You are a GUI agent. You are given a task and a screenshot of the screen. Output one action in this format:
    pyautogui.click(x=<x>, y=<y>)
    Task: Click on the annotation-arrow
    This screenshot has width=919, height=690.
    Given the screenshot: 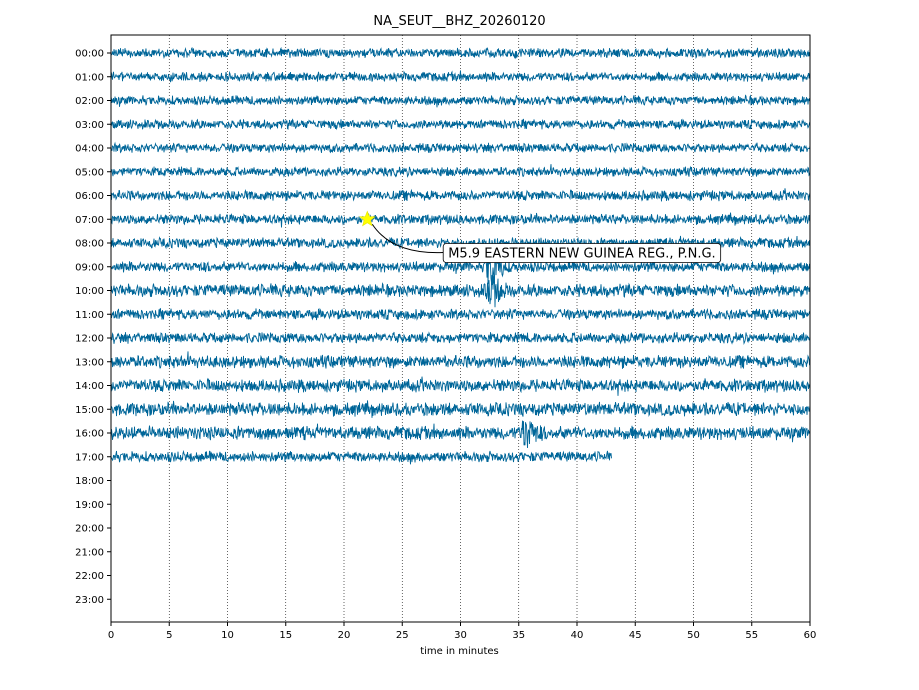 What is the action you would take?
    pyautogui.click(x=407, y=238)
    